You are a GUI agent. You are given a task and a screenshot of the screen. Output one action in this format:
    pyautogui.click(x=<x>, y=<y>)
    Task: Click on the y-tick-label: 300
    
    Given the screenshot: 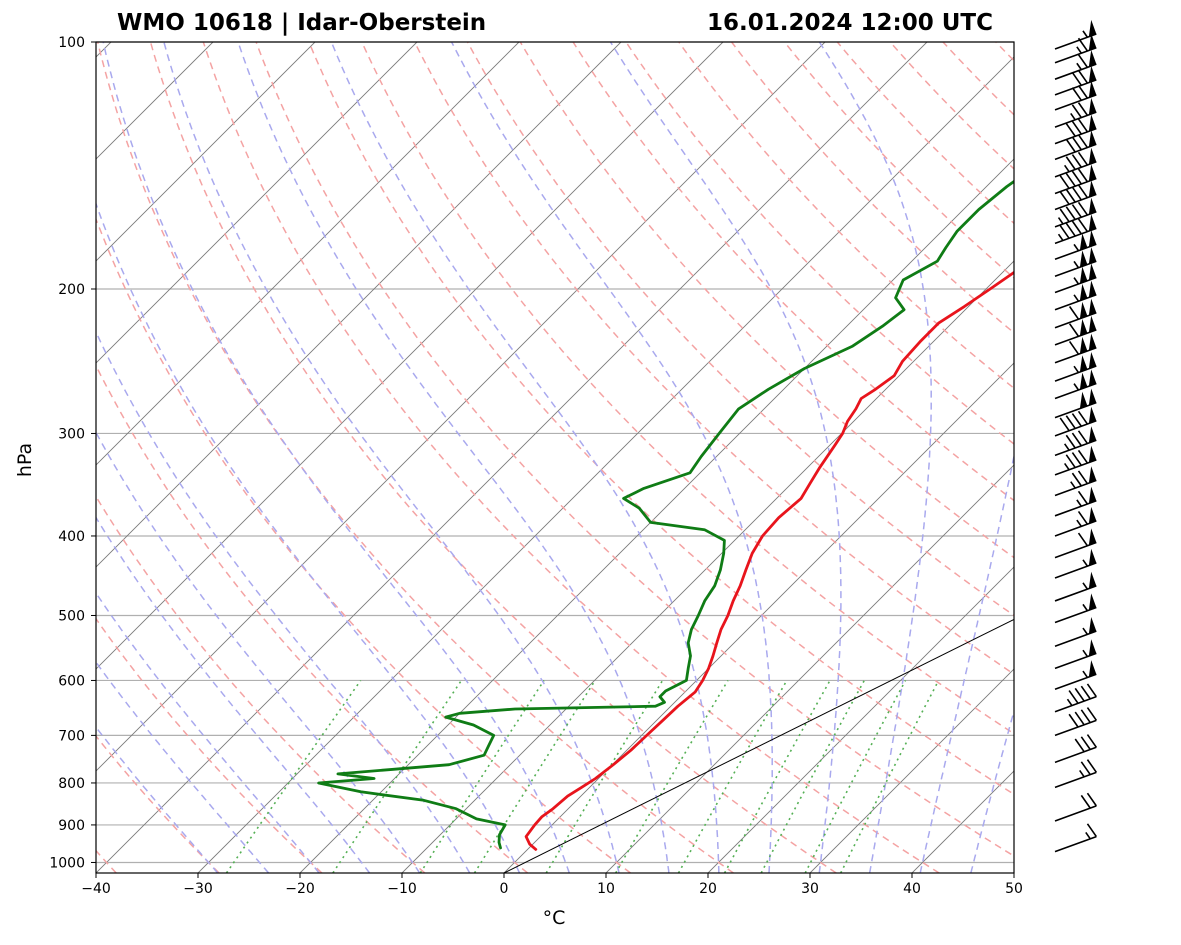 What is the action you would take?
    pyautogui.click(x=71, y=434)
    